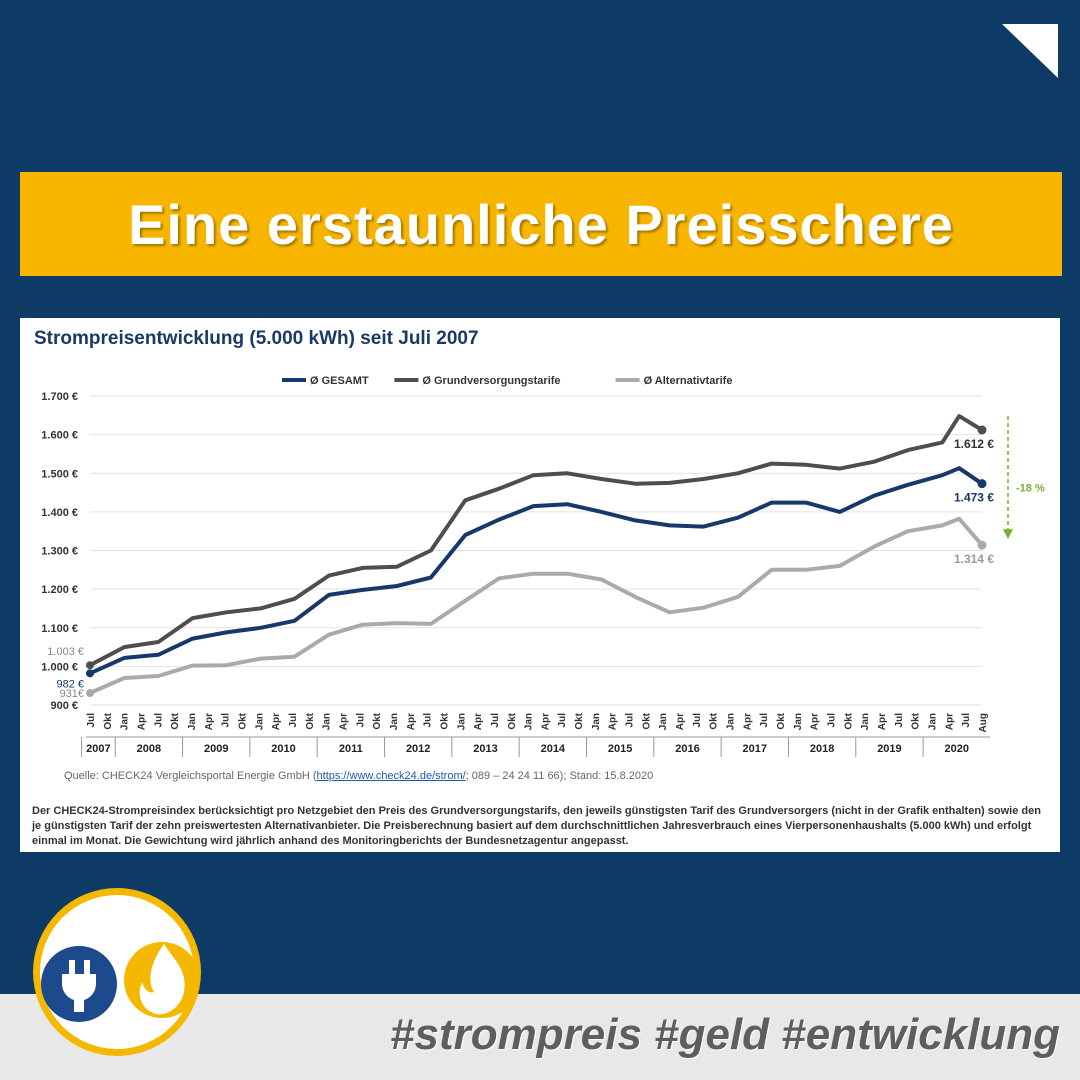 The width and height of the screenshot is (1080, 1080). What do you see at coordinates (485, 749) in the screenshot?
I see `x-year-label: 2013` at bounding box center [485, 749].